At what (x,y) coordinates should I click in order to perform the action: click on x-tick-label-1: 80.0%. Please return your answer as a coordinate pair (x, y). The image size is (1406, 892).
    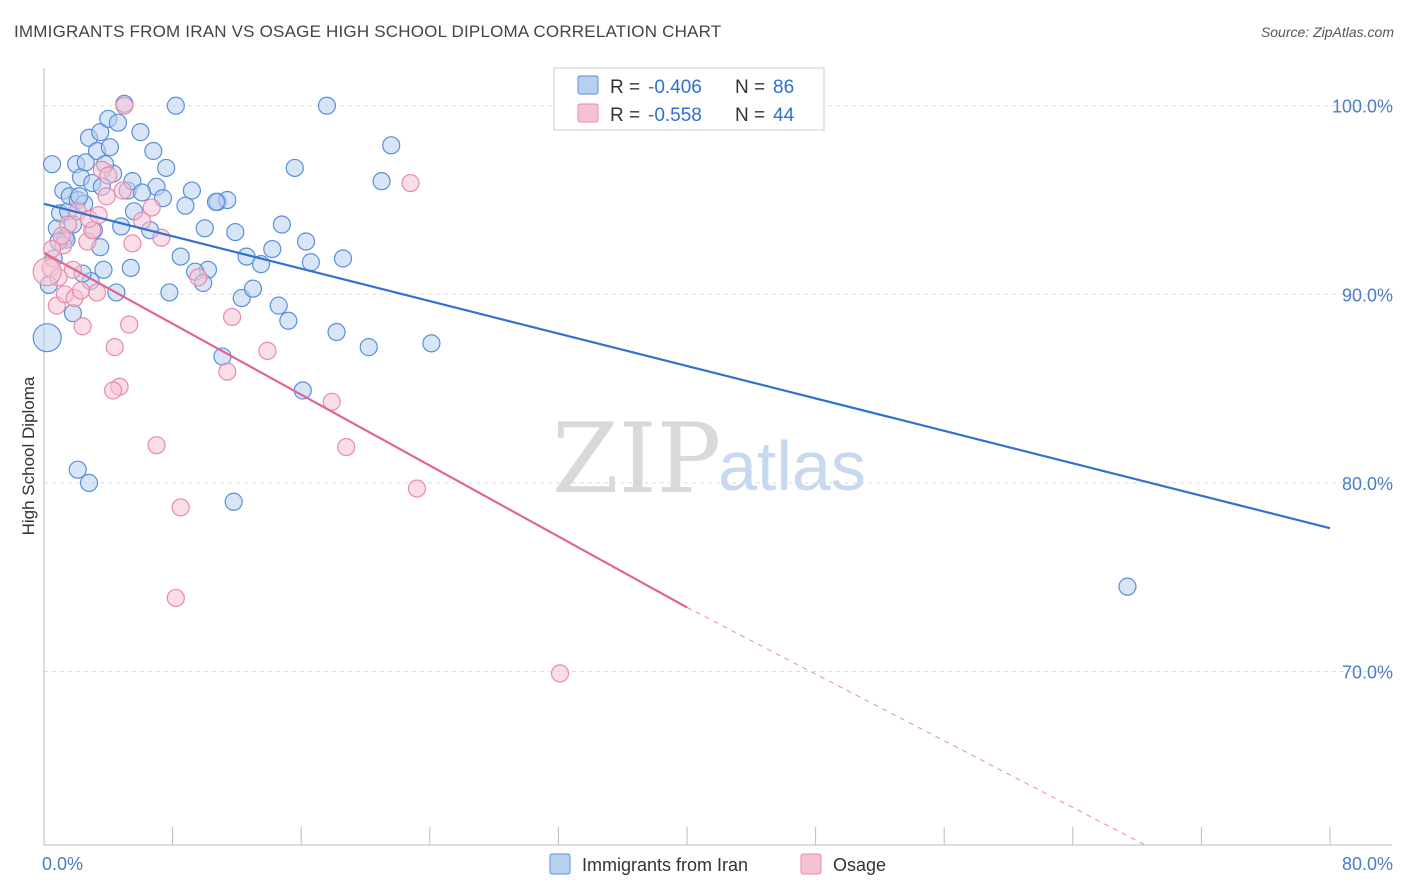
    Looking at the image, I should click on (1367, 864).